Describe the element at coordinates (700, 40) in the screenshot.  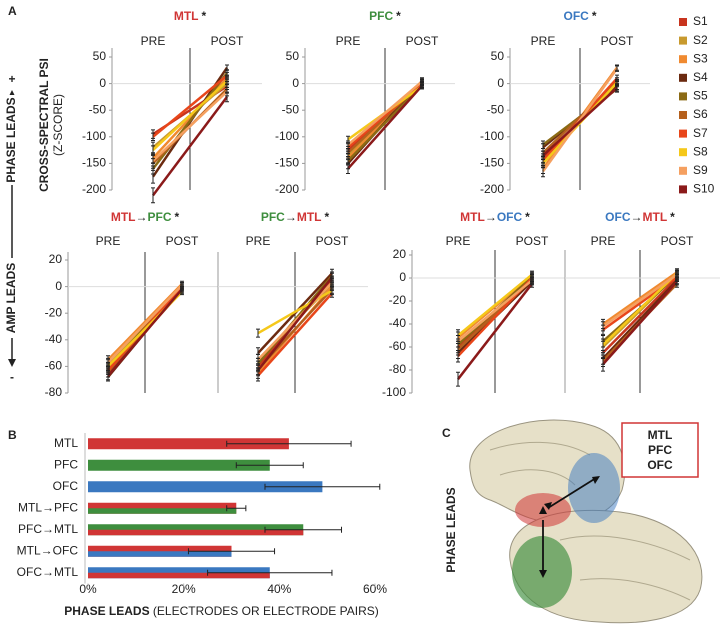
I see `legend-label: S2` at that location.